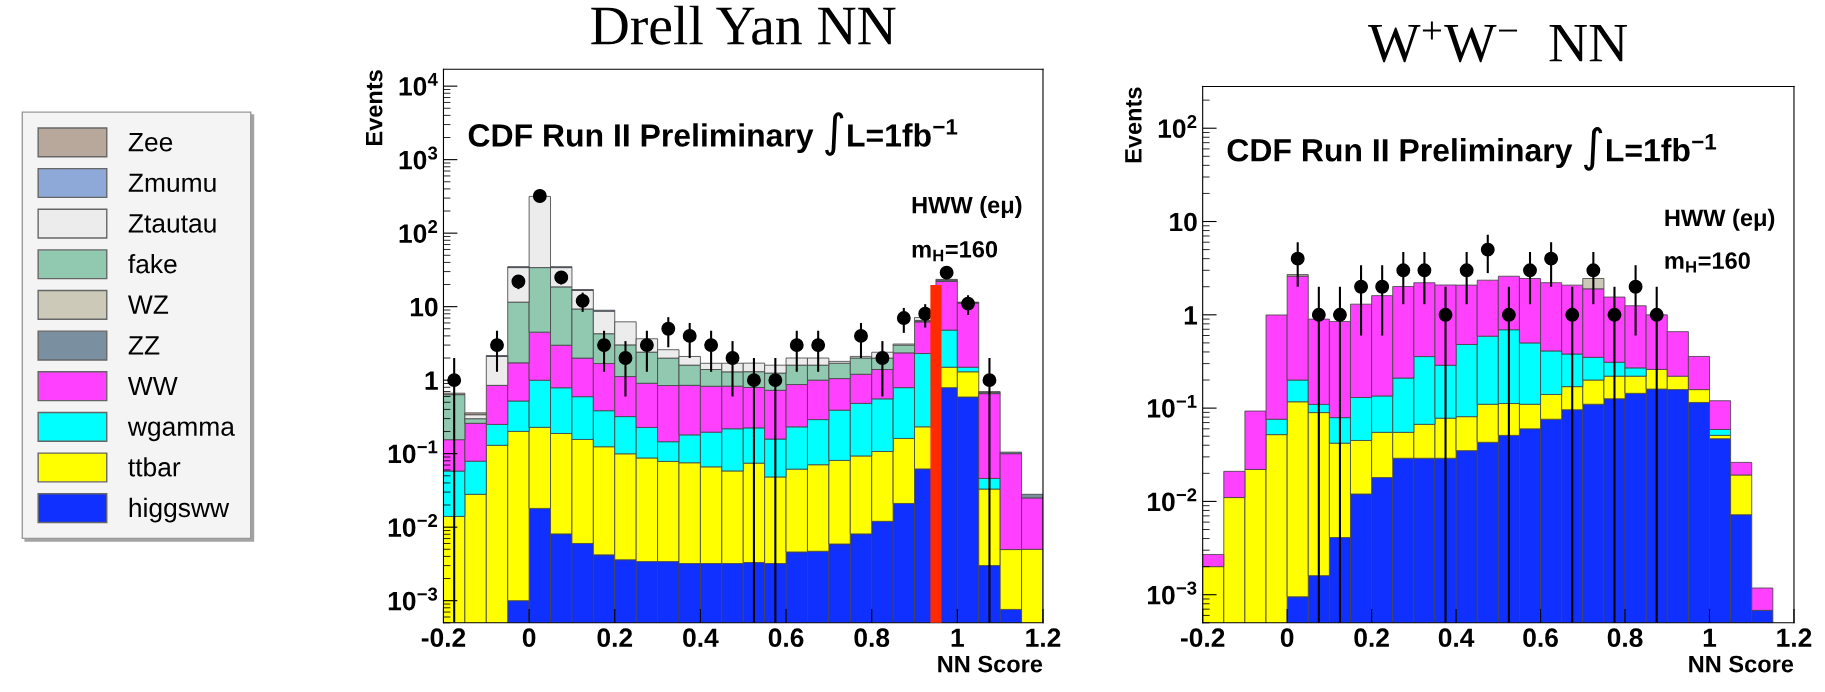 Image resolution: width=1825 pixels, height=692 pixels. Describe the element at coordinates (418, 84) in the screenshot. I see `y-tick-label: 10$^{4}$` at that location.